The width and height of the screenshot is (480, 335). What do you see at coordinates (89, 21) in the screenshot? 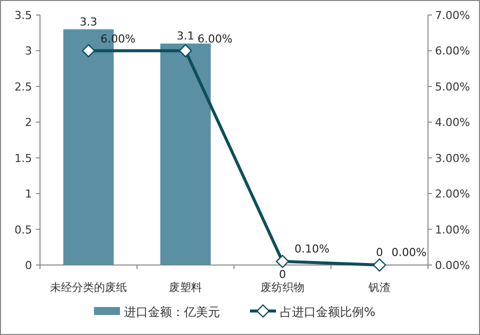
I see `data-label: 3.3` at bounding box center [89, 21].